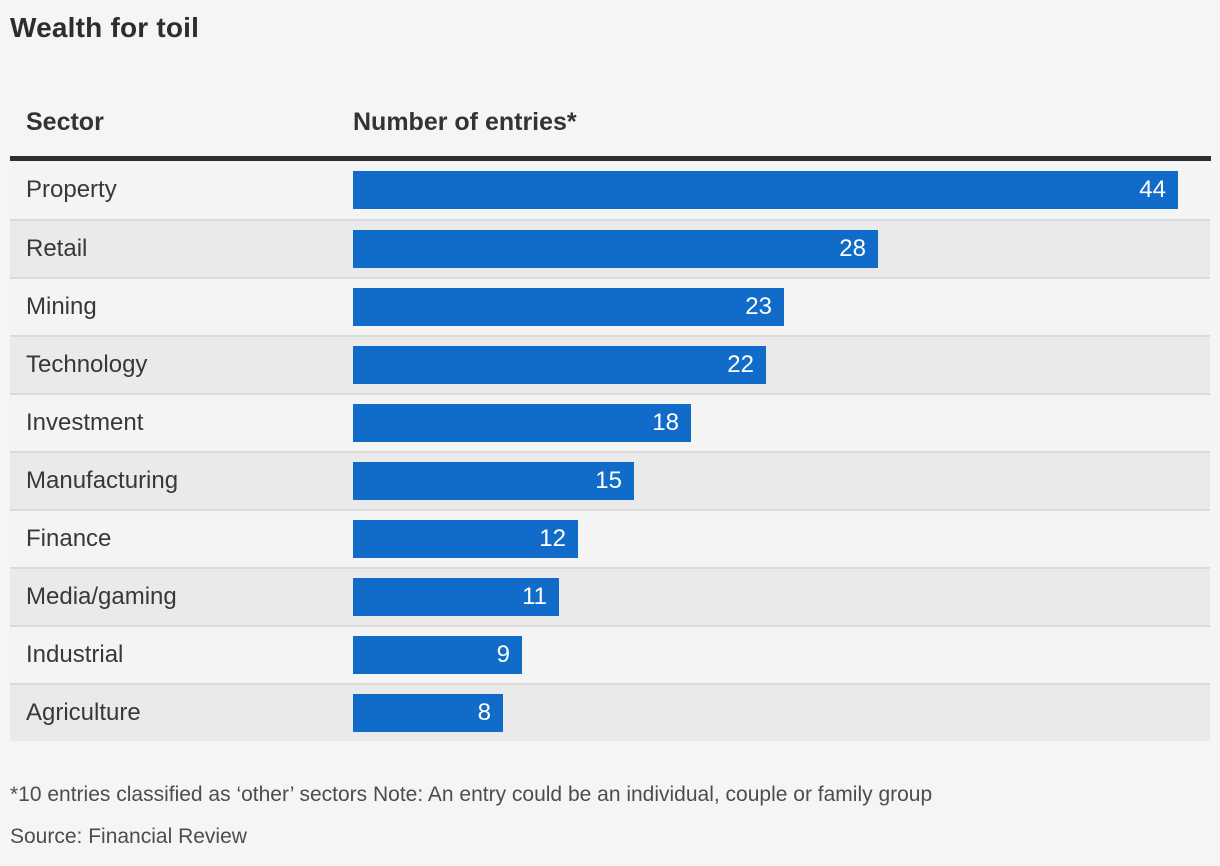 The height and width of the screenshot is (866, 1220). I want to click on table-row: Industrial 9, so click(610, 654).